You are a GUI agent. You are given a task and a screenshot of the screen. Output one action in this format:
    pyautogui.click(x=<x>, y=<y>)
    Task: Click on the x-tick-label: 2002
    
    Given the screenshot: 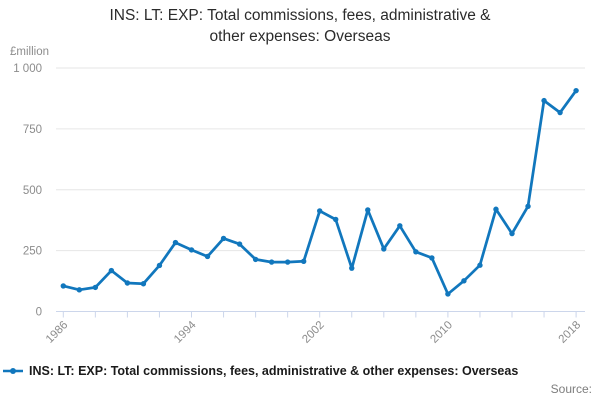 What is the action you would take?
    pyautogui.click(x=313, y=332)
    